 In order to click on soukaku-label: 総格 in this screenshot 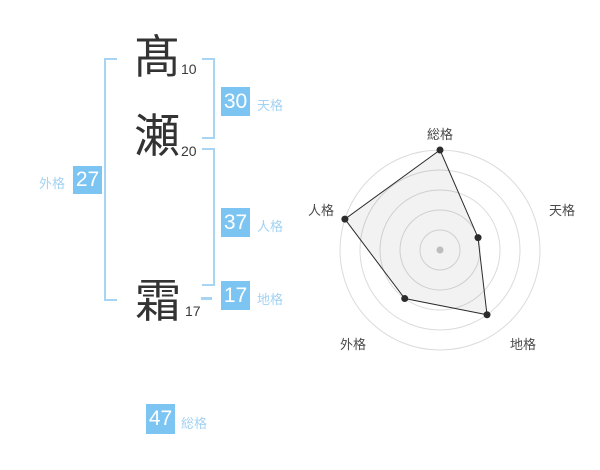, I will do `click(194, 423)`.